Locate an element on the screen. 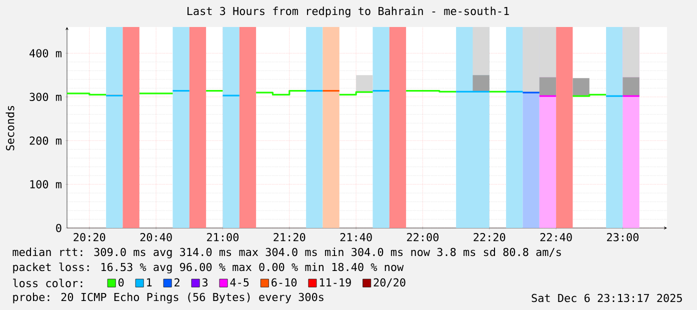 The height and width of the screenshot is (310, 697). x-tick-label: 21:00 is located at coordinates (223, 237).